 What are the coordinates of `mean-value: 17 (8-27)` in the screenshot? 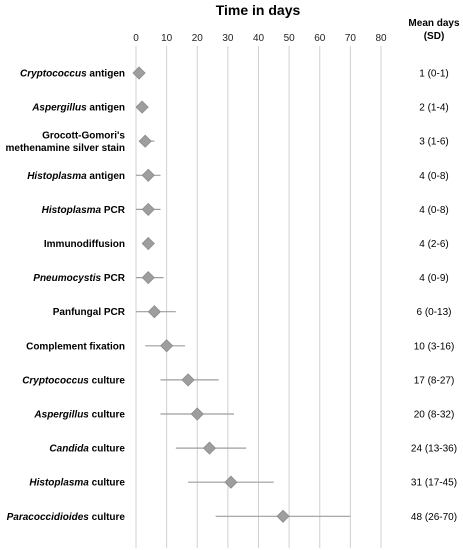 It's located at (434, 380).